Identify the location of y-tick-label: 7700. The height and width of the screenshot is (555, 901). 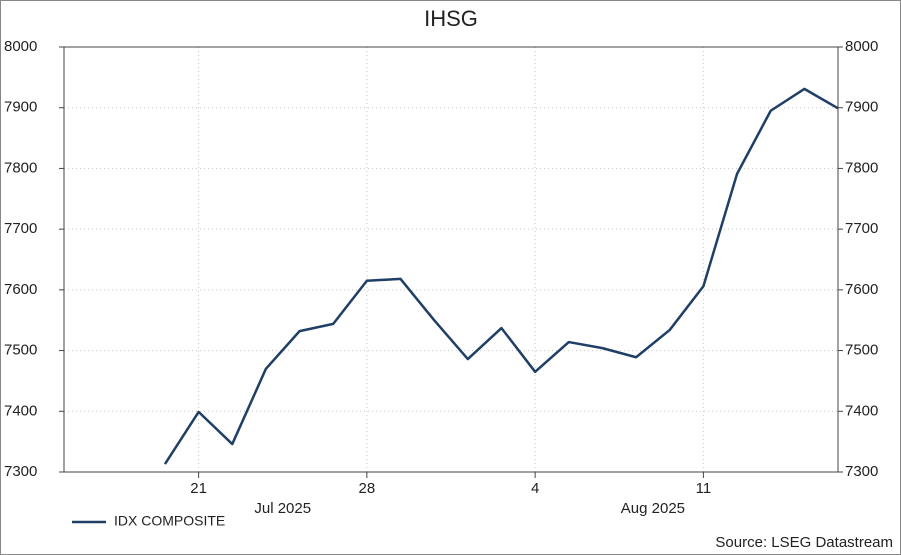
(20, 228).